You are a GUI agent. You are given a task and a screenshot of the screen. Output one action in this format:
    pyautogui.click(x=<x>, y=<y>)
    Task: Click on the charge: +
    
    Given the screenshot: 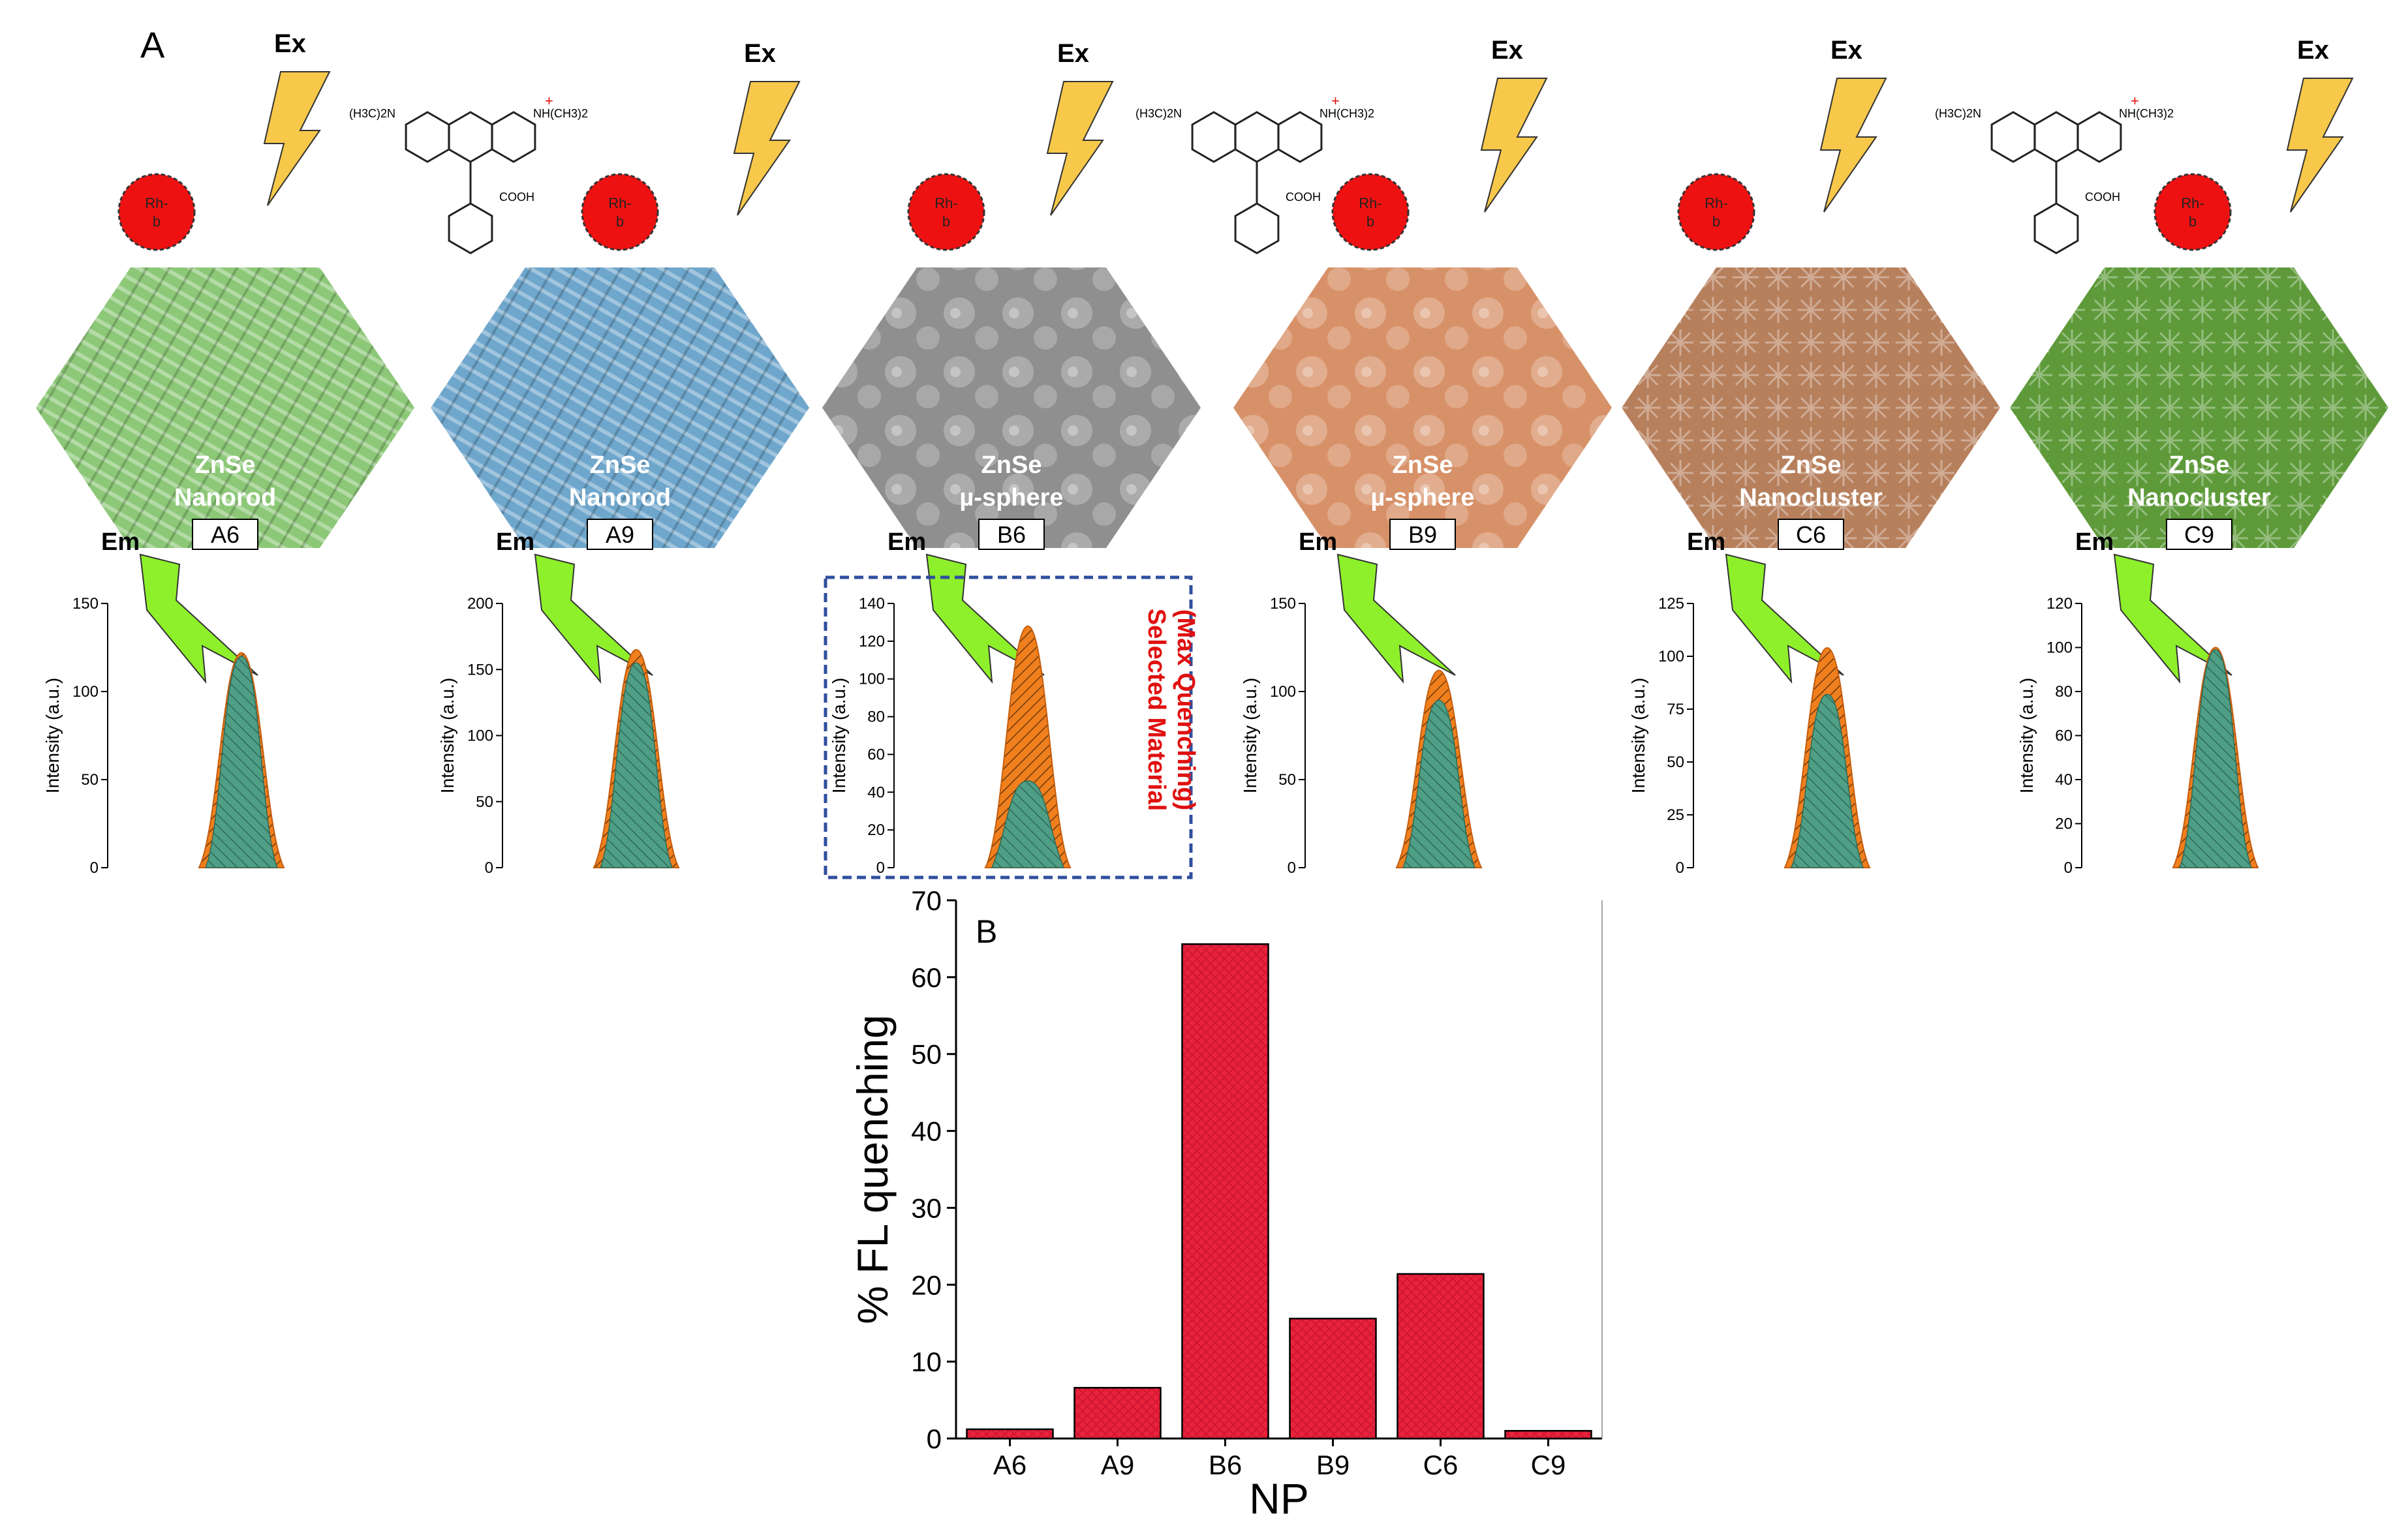 What is the action you would take?
    pyautogui.click(x=549, y=101)
    